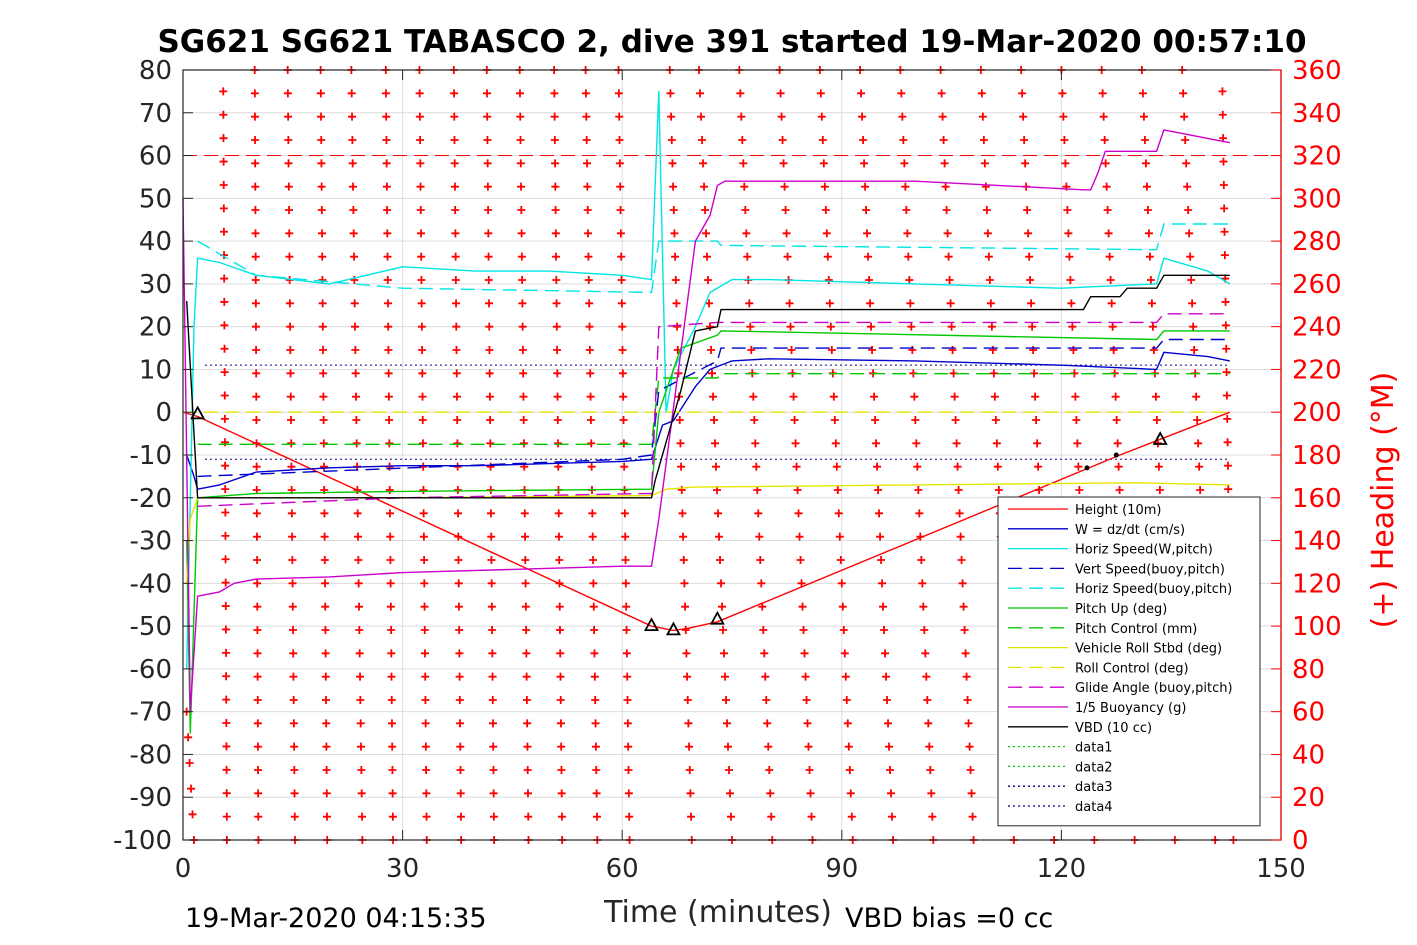  I want to click on y-tick-label: 50, so click(155, 199).